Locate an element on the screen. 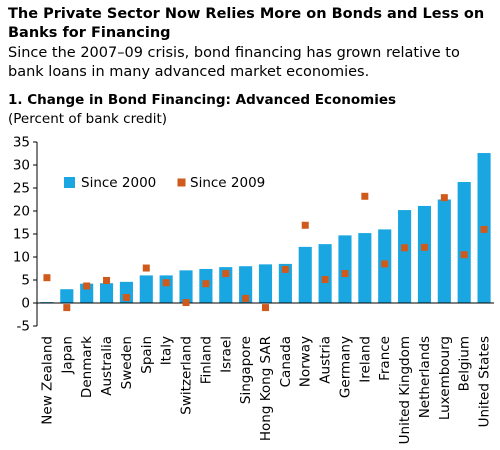  y-tick-label: 20 is located at coordinates (21, 212).